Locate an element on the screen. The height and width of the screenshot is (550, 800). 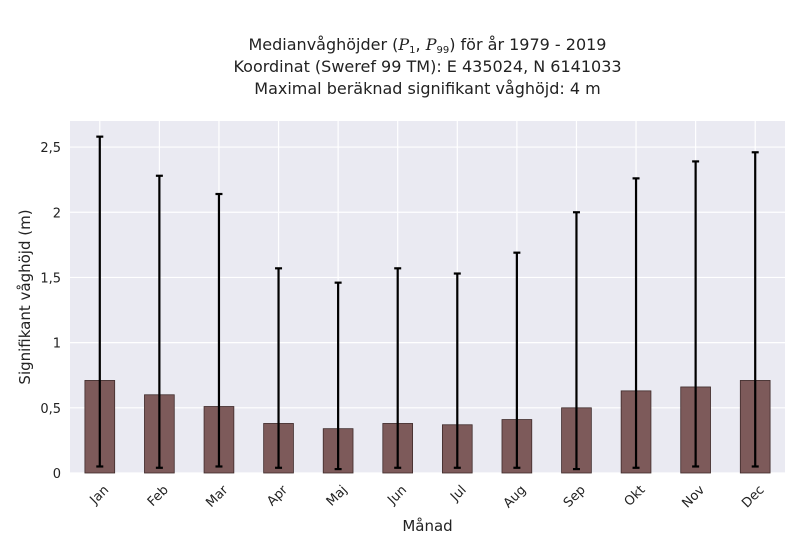
y-tick-label: 0,5 is located at coordinates (50, 409).